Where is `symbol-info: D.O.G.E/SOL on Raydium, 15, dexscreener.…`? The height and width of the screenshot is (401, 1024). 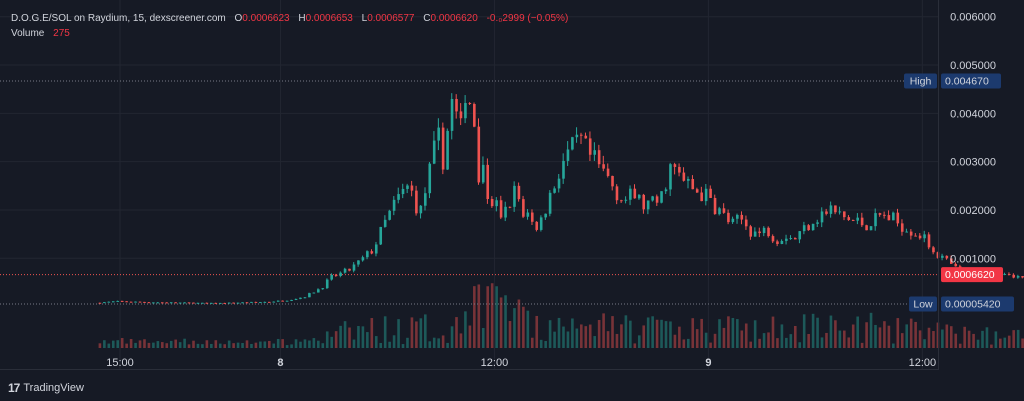 symbol-info: D.O.G.E/SOL on Raydium, 15, dexscreener.… is located at coordinates (118, 18).